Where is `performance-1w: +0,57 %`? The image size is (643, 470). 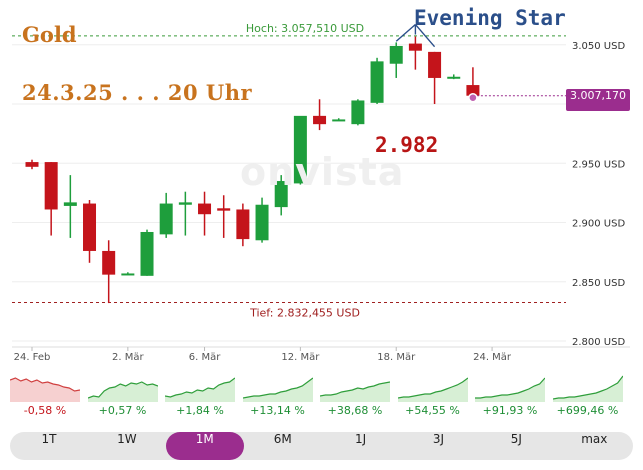
performance-1w: +0,57 % is located at coordinates (122, 395).